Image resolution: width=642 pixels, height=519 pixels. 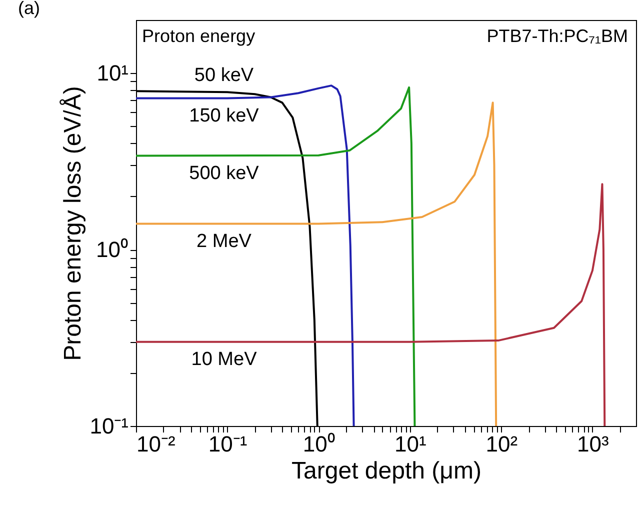 What do you see at coordinates (199, 36) in the screenshot?
I see `legend-title: Proton energy` at bounding box center [199, 36].